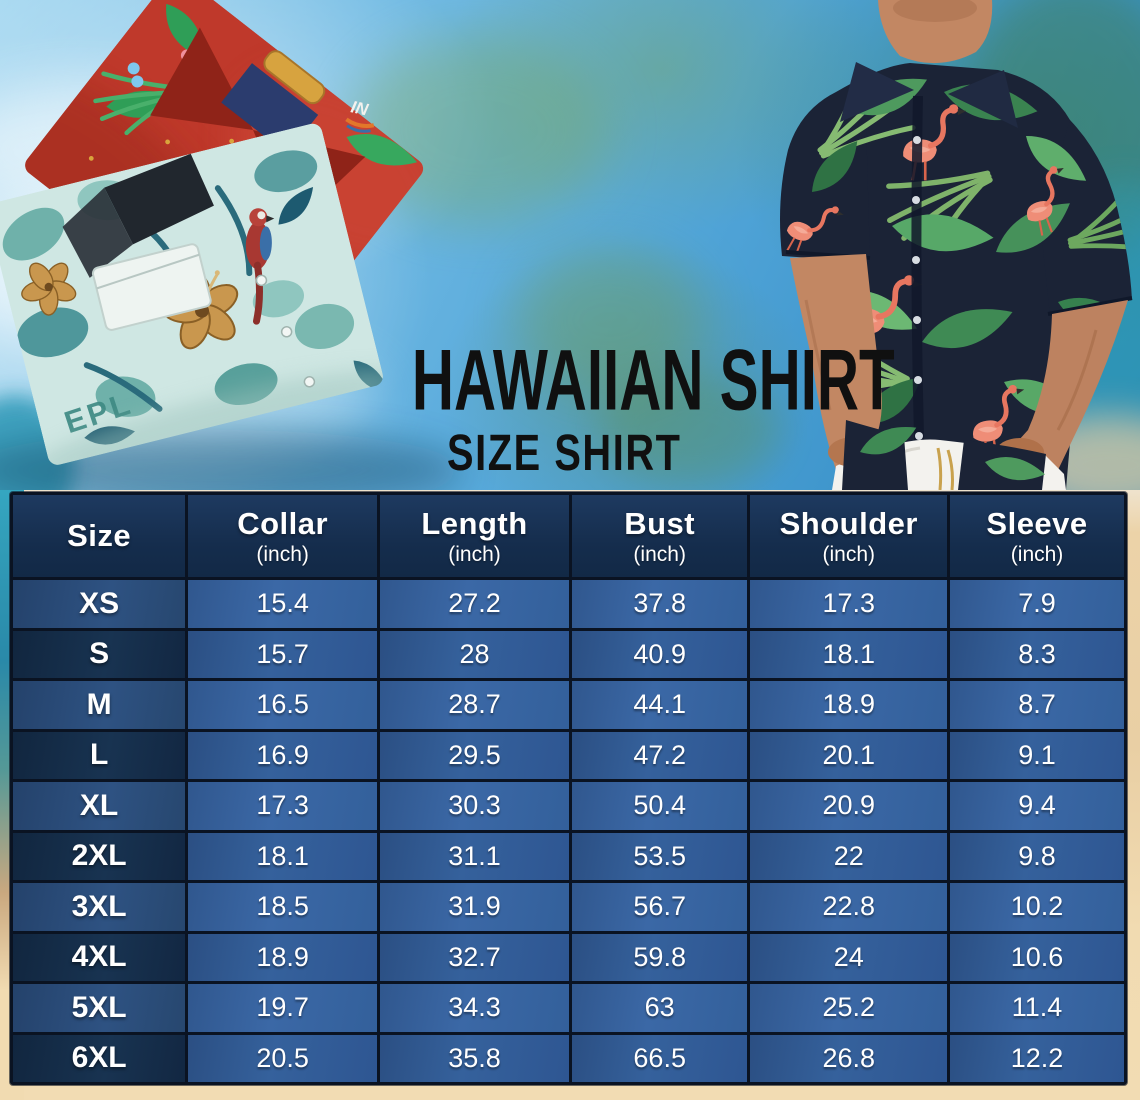  I want to click on teal-shirt-collar, so click(159, 199).